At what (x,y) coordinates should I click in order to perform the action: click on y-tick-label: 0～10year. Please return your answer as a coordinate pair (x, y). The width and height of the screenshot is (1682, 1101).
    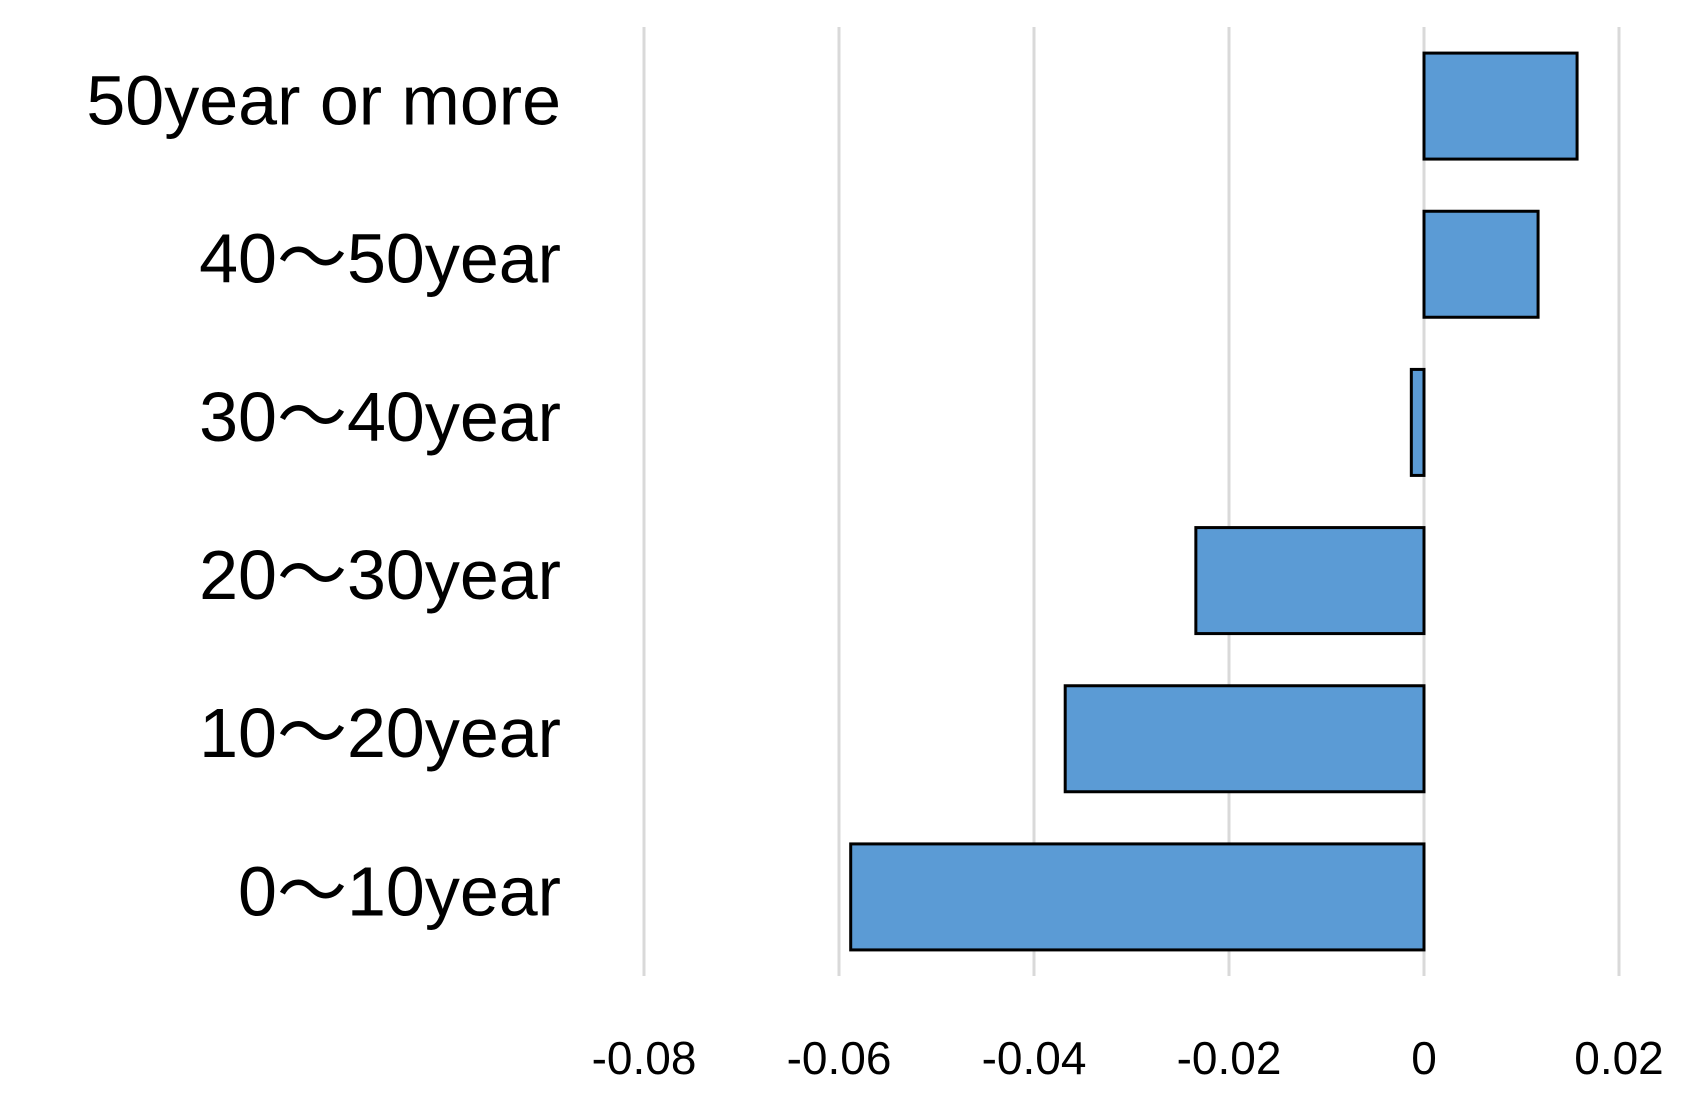
    Looking at the image, I should click on (399, 891).